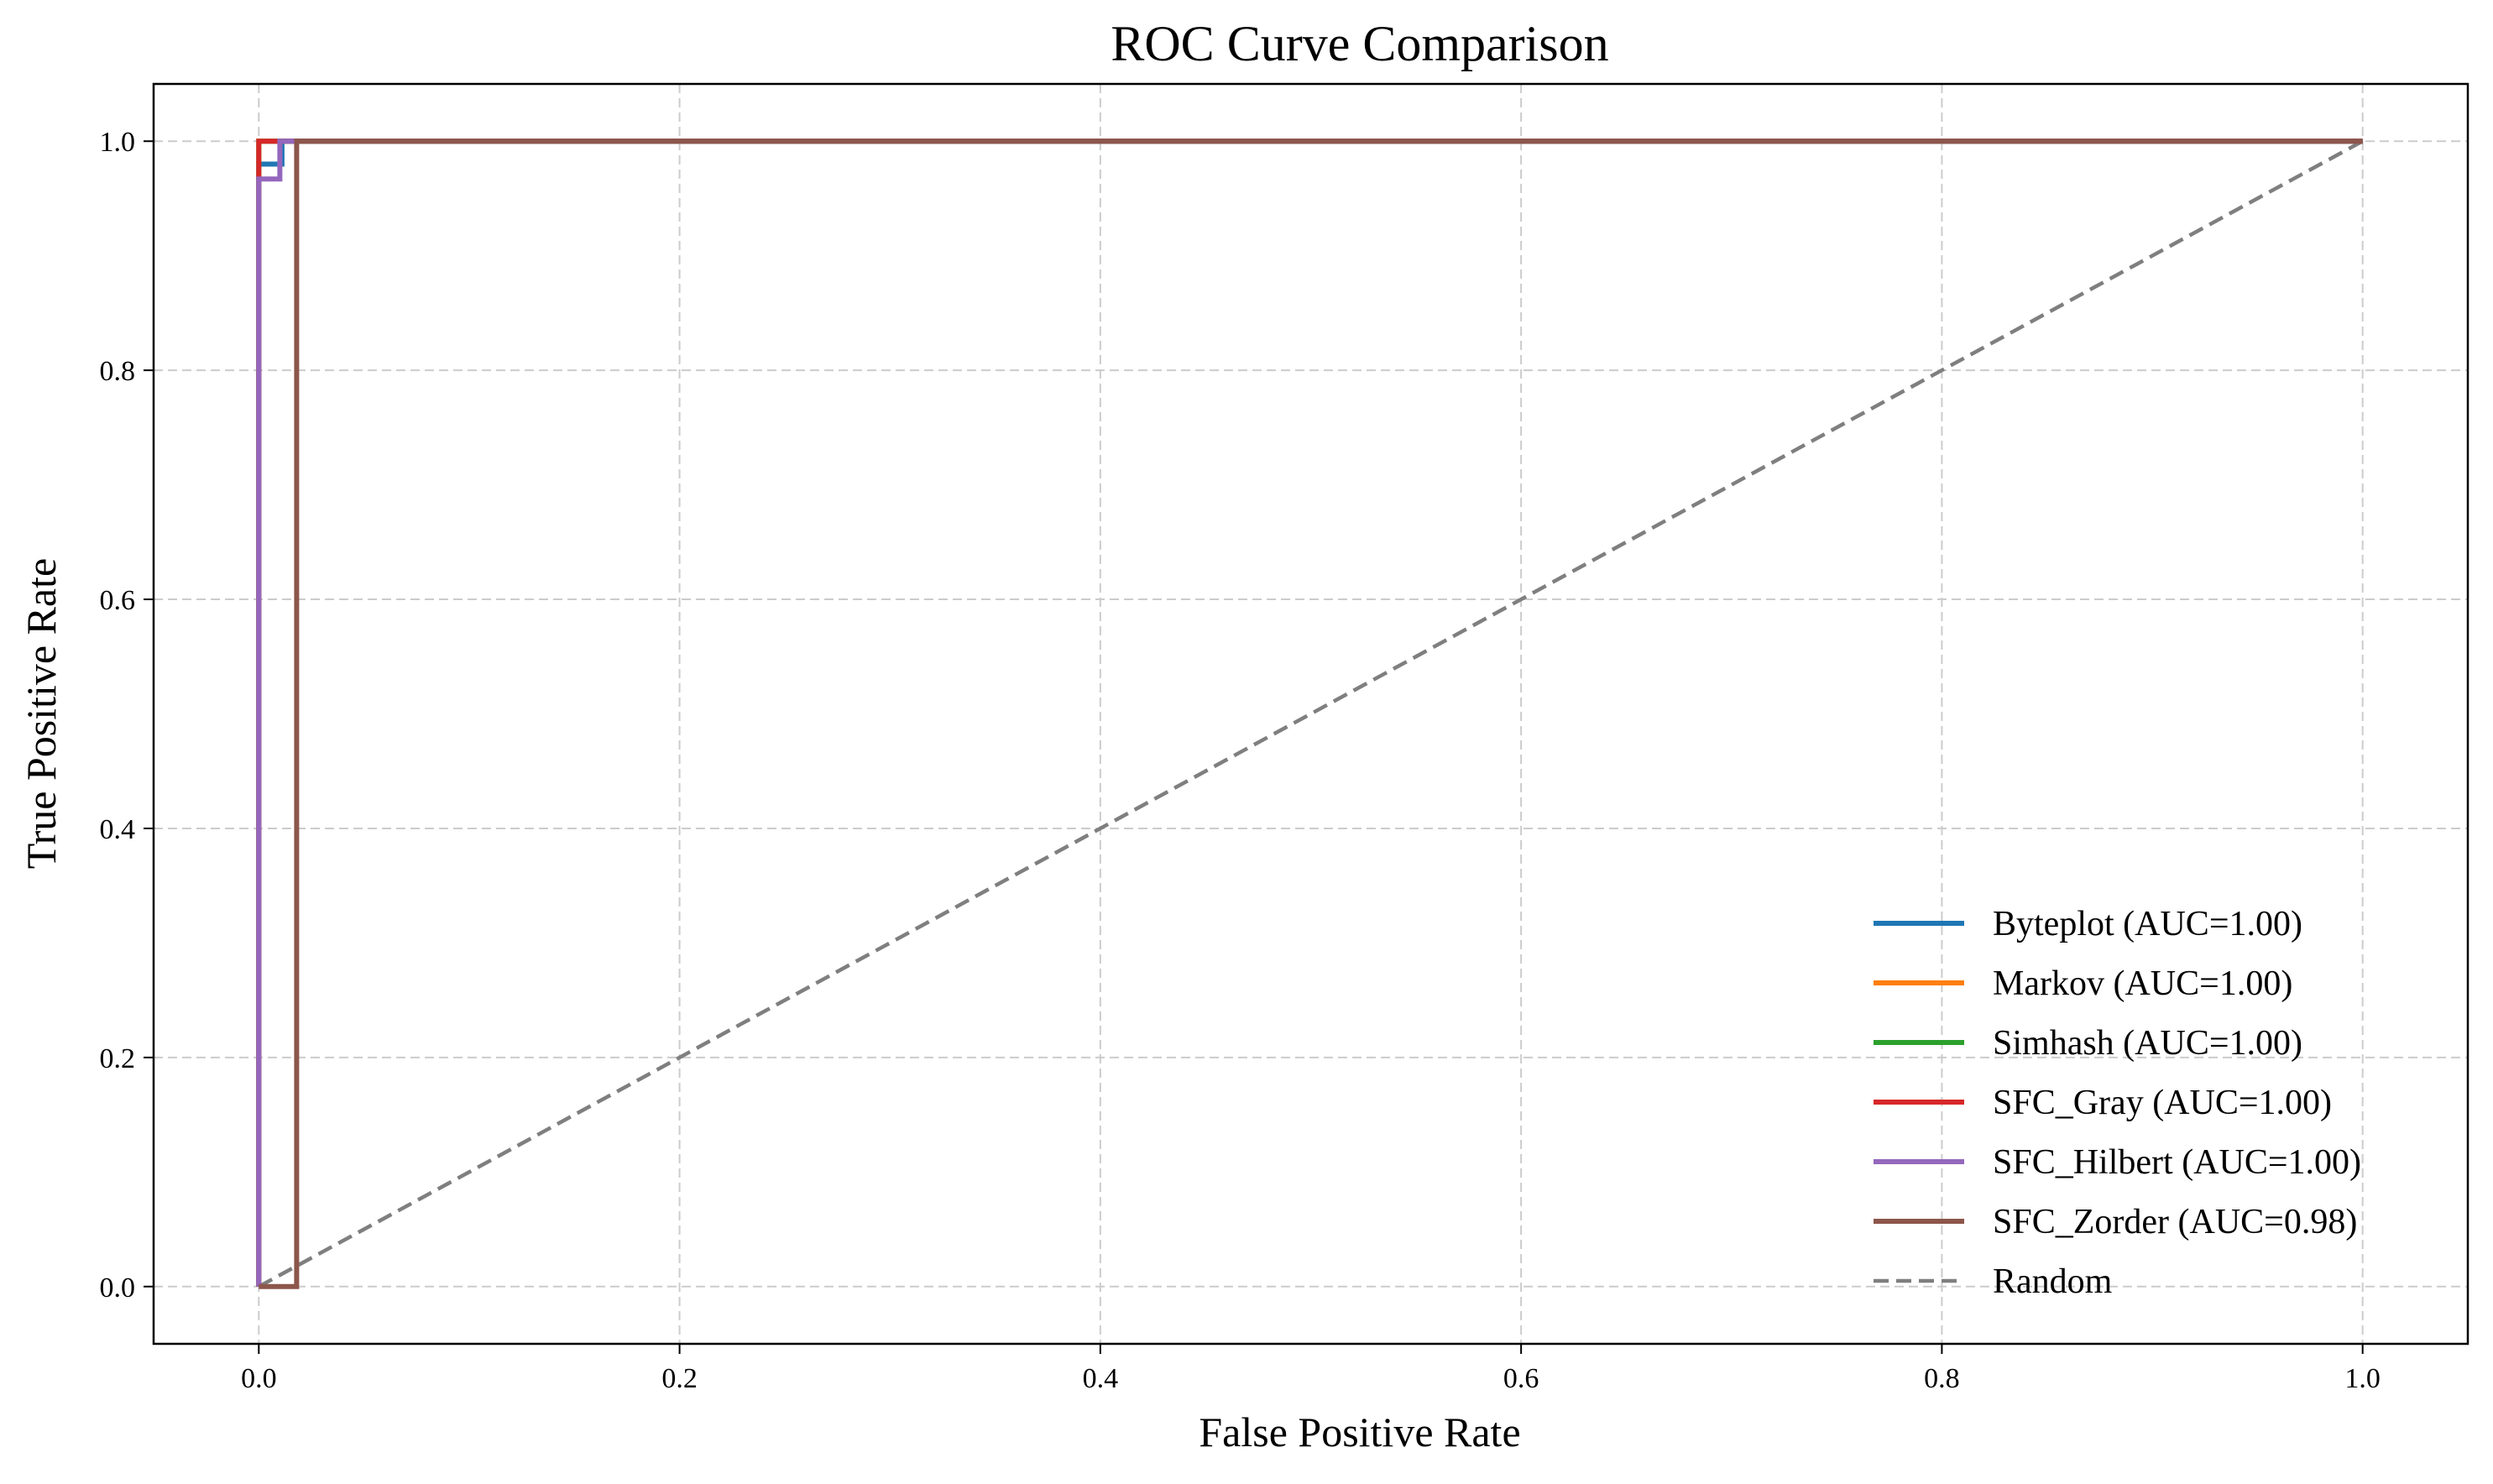 This screenshot has height=1484, width=2493. What do you see at coordinates (2177, 1162) in the screenshot?
I see `legend-label-sfc-hilbert: SFC_Hilbert (AUC=1.00)` at bounding box center [2177, 1162].